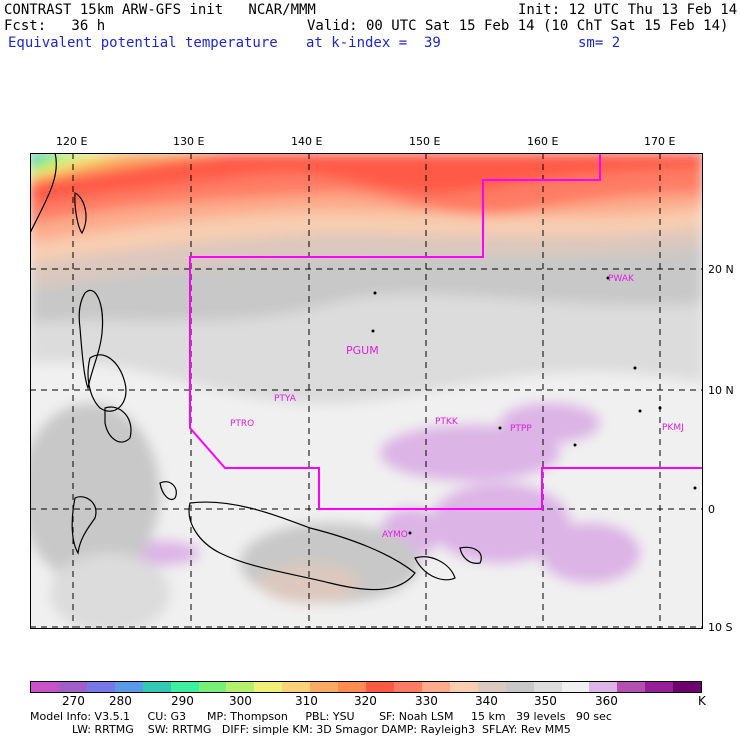 The height and width of the screenshot is (740, 740). I want to click on k-index: at k-index = 39, so click(373, 43).